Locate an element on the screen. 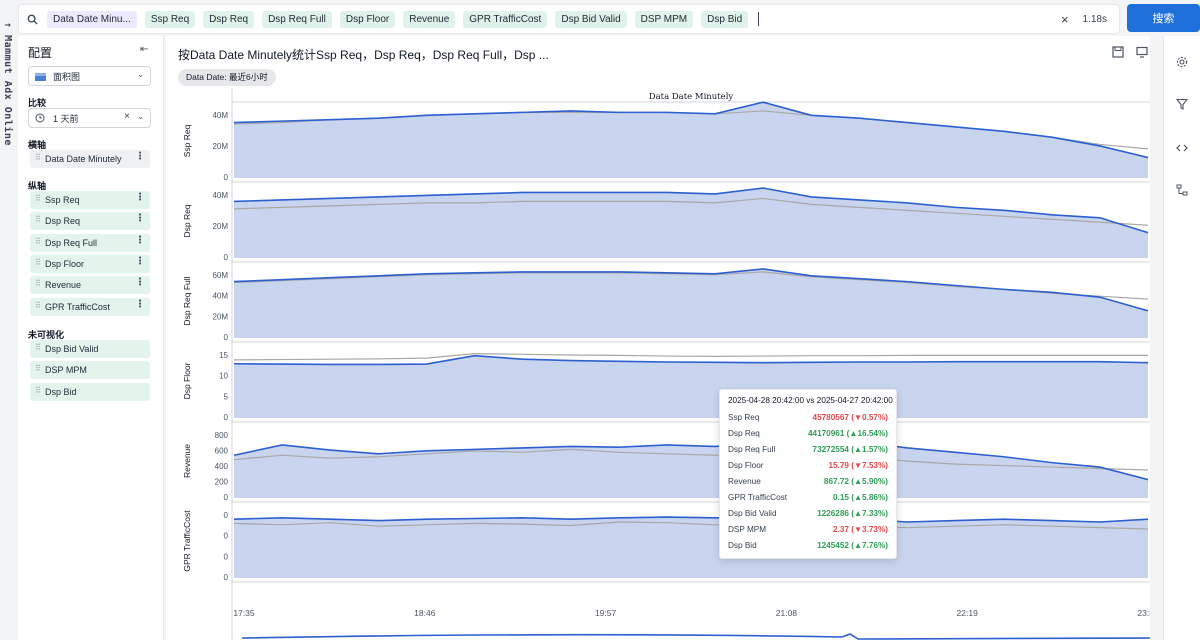  query-chip: Revenue is located at coordinates (429, 19).